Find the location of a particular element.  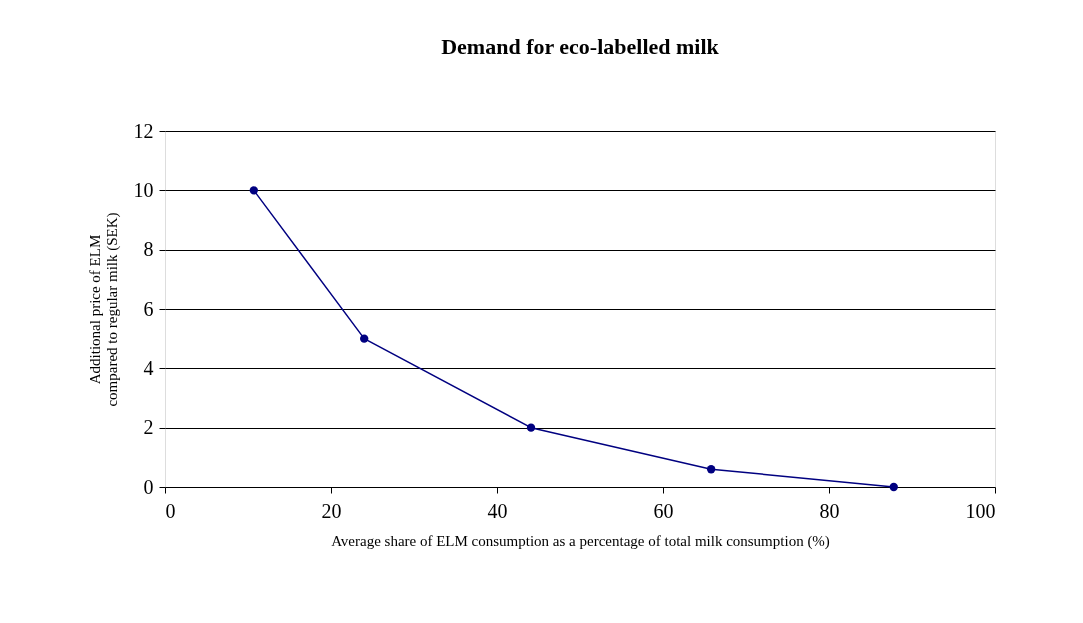

y-tick-label: 8 is located at coordinates (148, 249).